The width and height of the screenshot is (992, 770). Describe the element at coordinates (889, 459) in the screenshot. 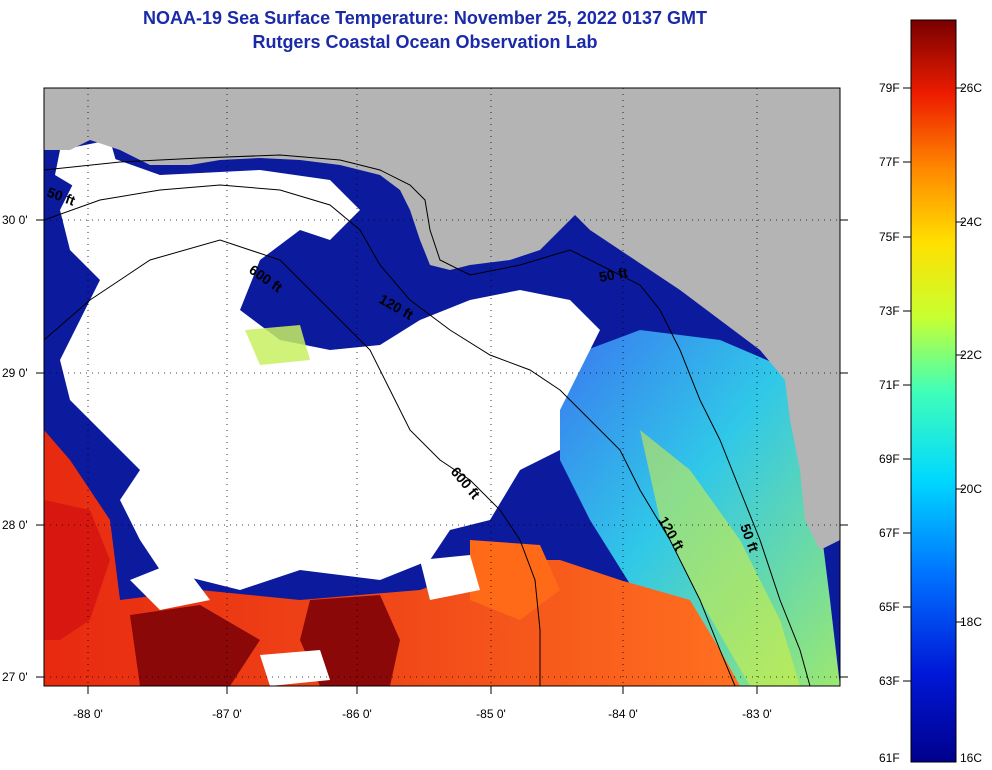

I see `colorbar-f-label: 69F` at that location.